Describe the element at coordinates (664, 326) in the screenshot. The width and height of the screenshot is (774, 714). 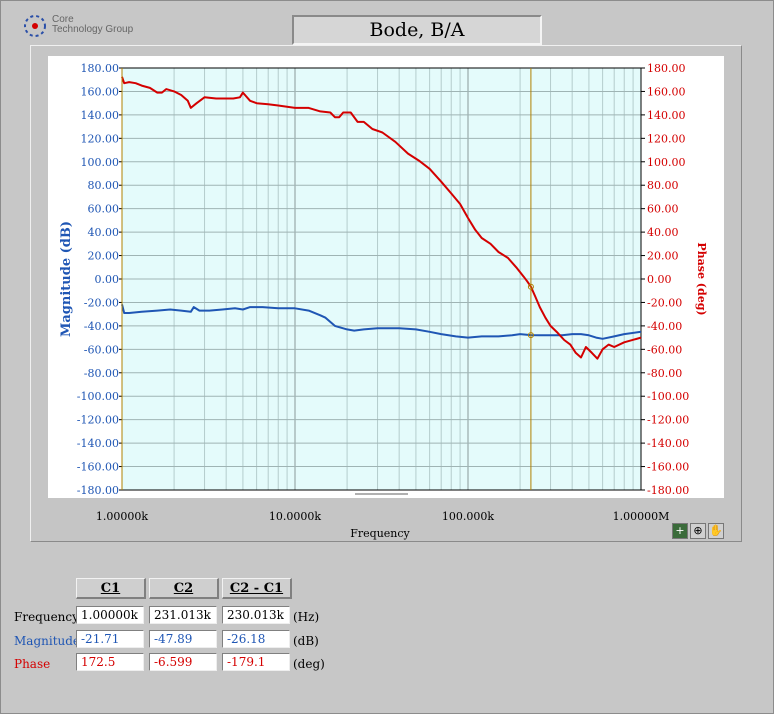
I see `y-tick-label-right: -40.00` at that location.